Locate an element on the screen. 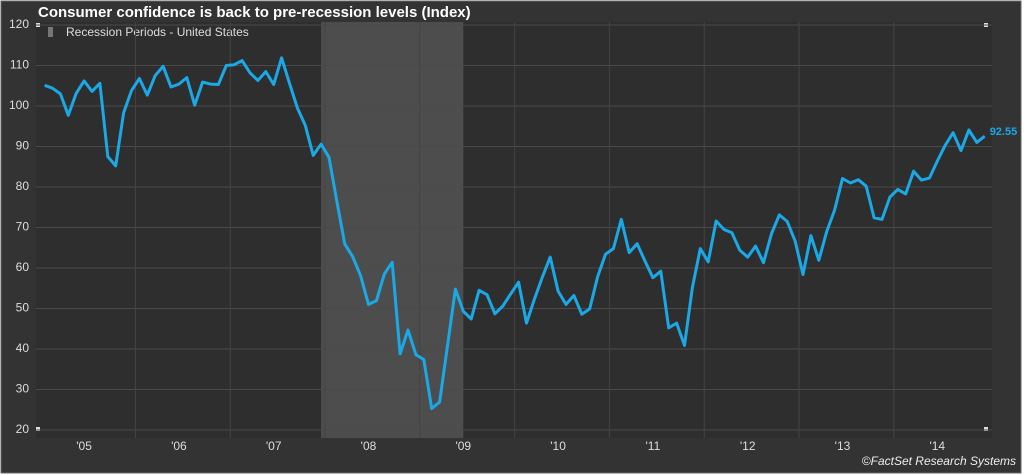 Image resolution: width=1024 pixels, height=475 pixels. y-tick-label: 70 is located at coordinates (23, 227).